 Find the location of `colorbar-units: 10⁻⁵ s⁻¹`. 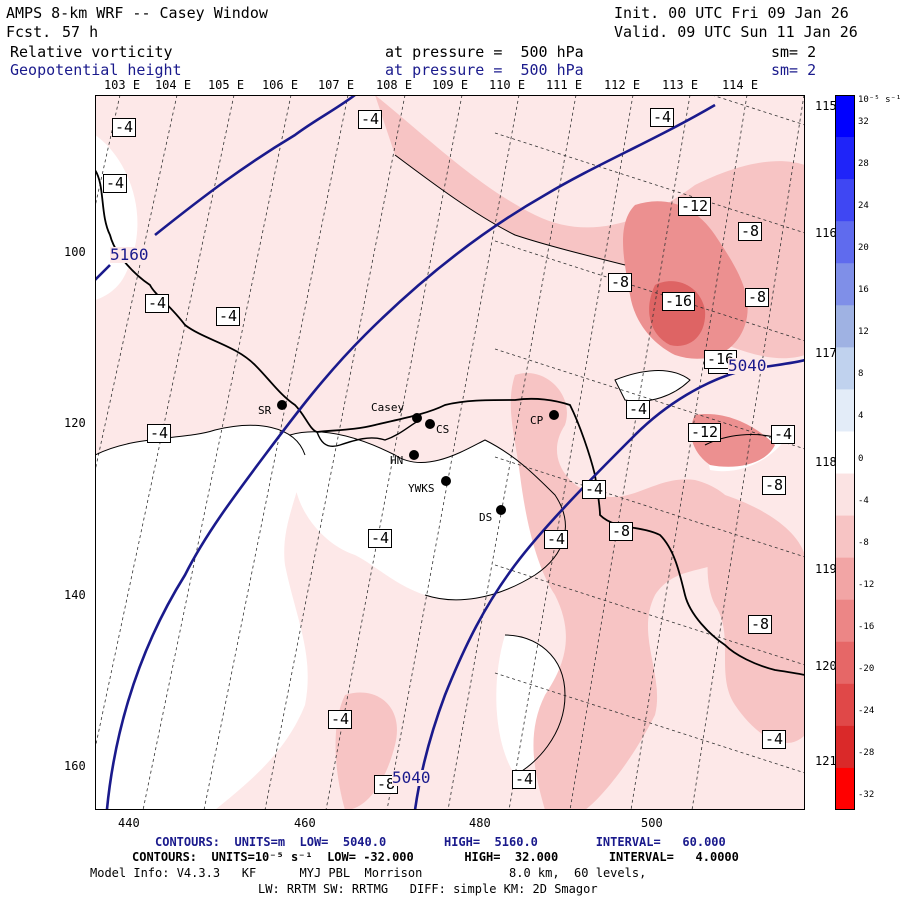

colorbar-units: 10⁻⁵ s⁻¹ is located at coordinates (879, 100).